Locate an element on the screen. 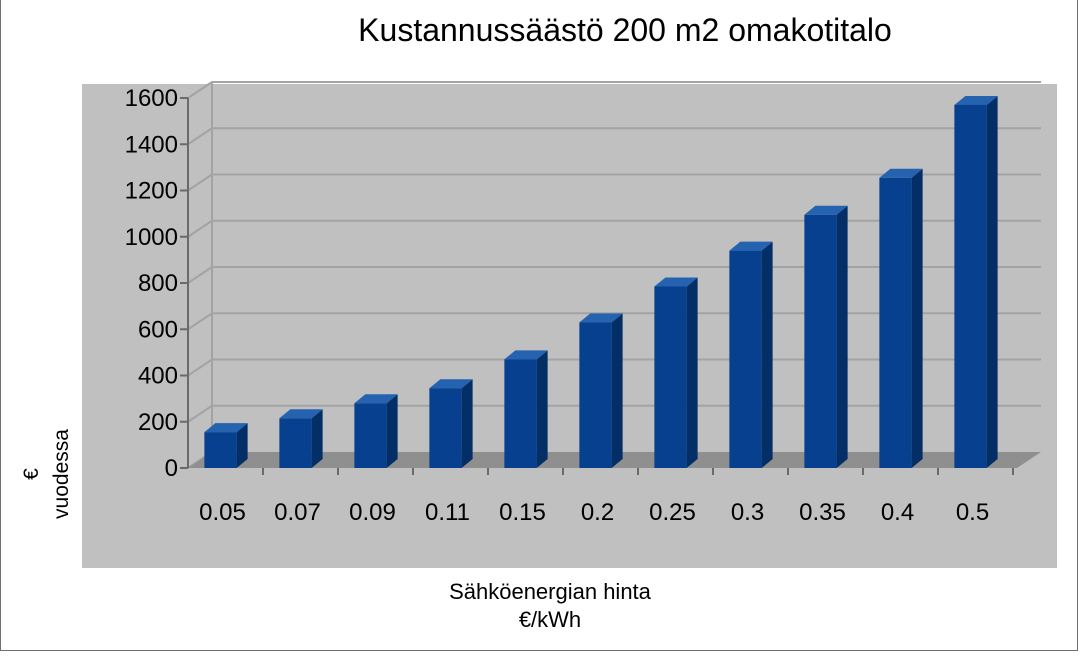 The width and height of the screenshot is (1080, 658). y-tick-label: 1200 is located at coordinates (151, 191).